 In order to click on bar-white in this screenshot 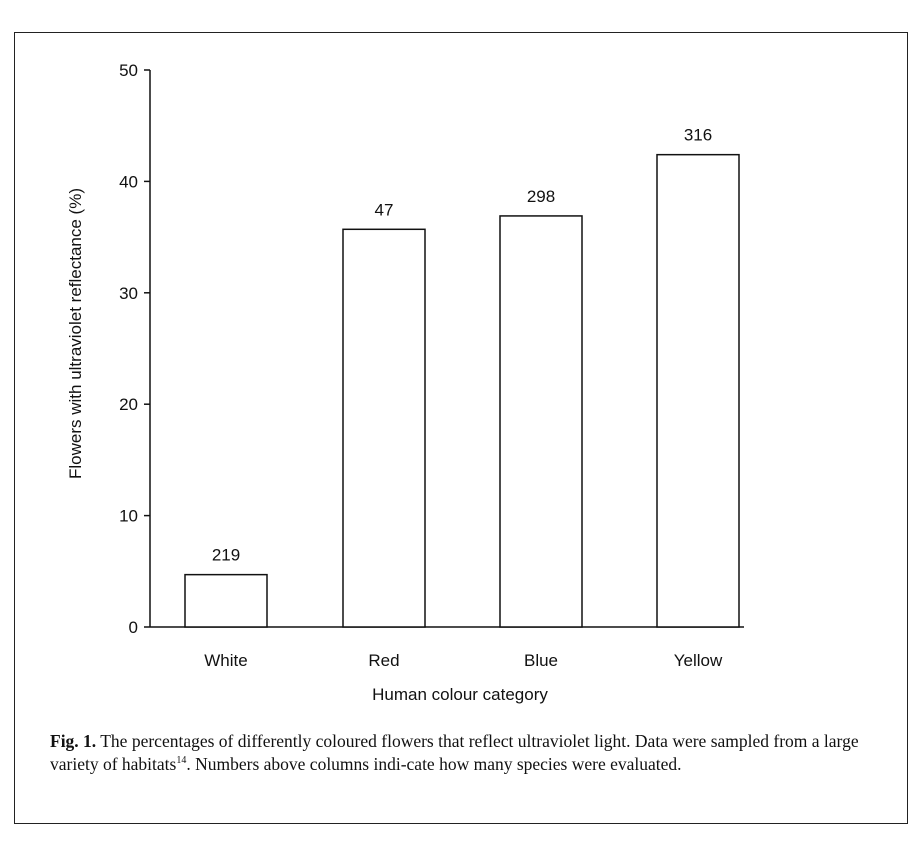, I will do `click(226, 600)`.